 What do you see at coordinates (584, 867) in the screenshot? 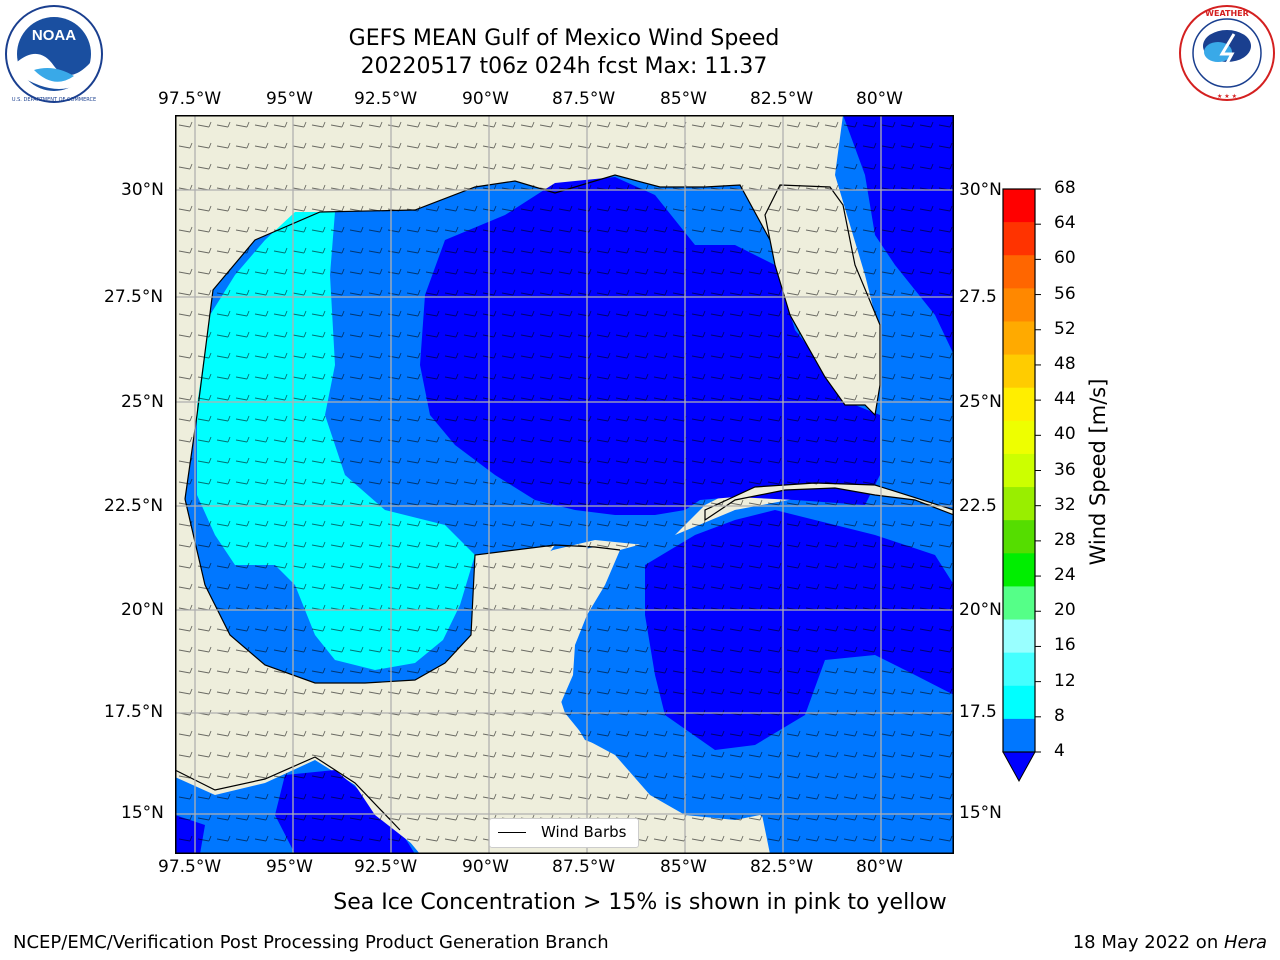
I see `lon-tick-bottom: 87.5°W` at bounding box center [584, 867].